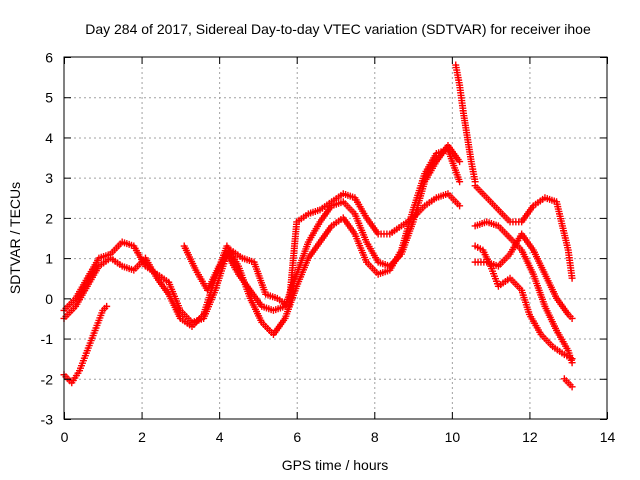  What do you see at coordinates (530, 437) in the screenshot?
I see `x-tick-label: 12` at bounding box center [530, 437].